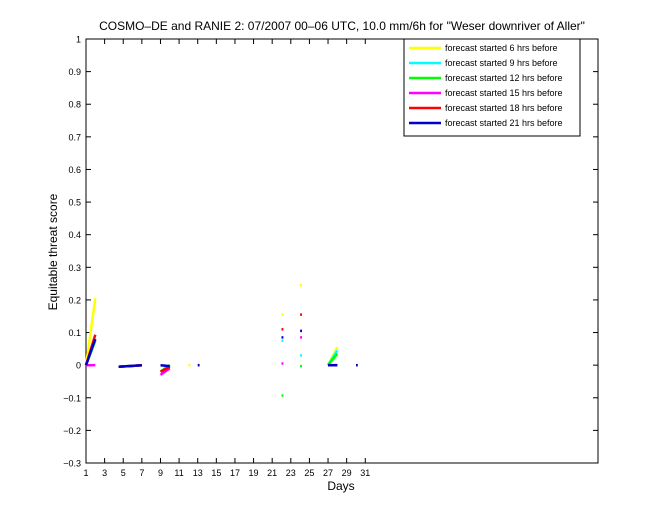  What do you see at coordinates (74, 170) in the screenshot?
I see `y-tick-label: 0.6` at bounding box center [74, 170].